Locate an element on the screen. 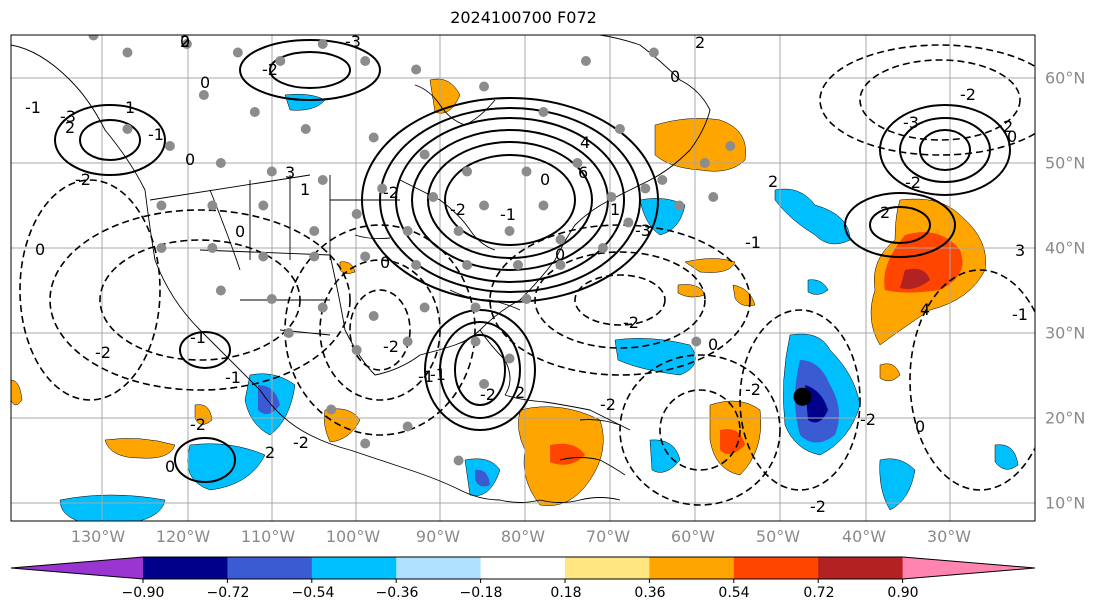  shaded-region-newfoundland-orange is located at coordinates (700, 145).